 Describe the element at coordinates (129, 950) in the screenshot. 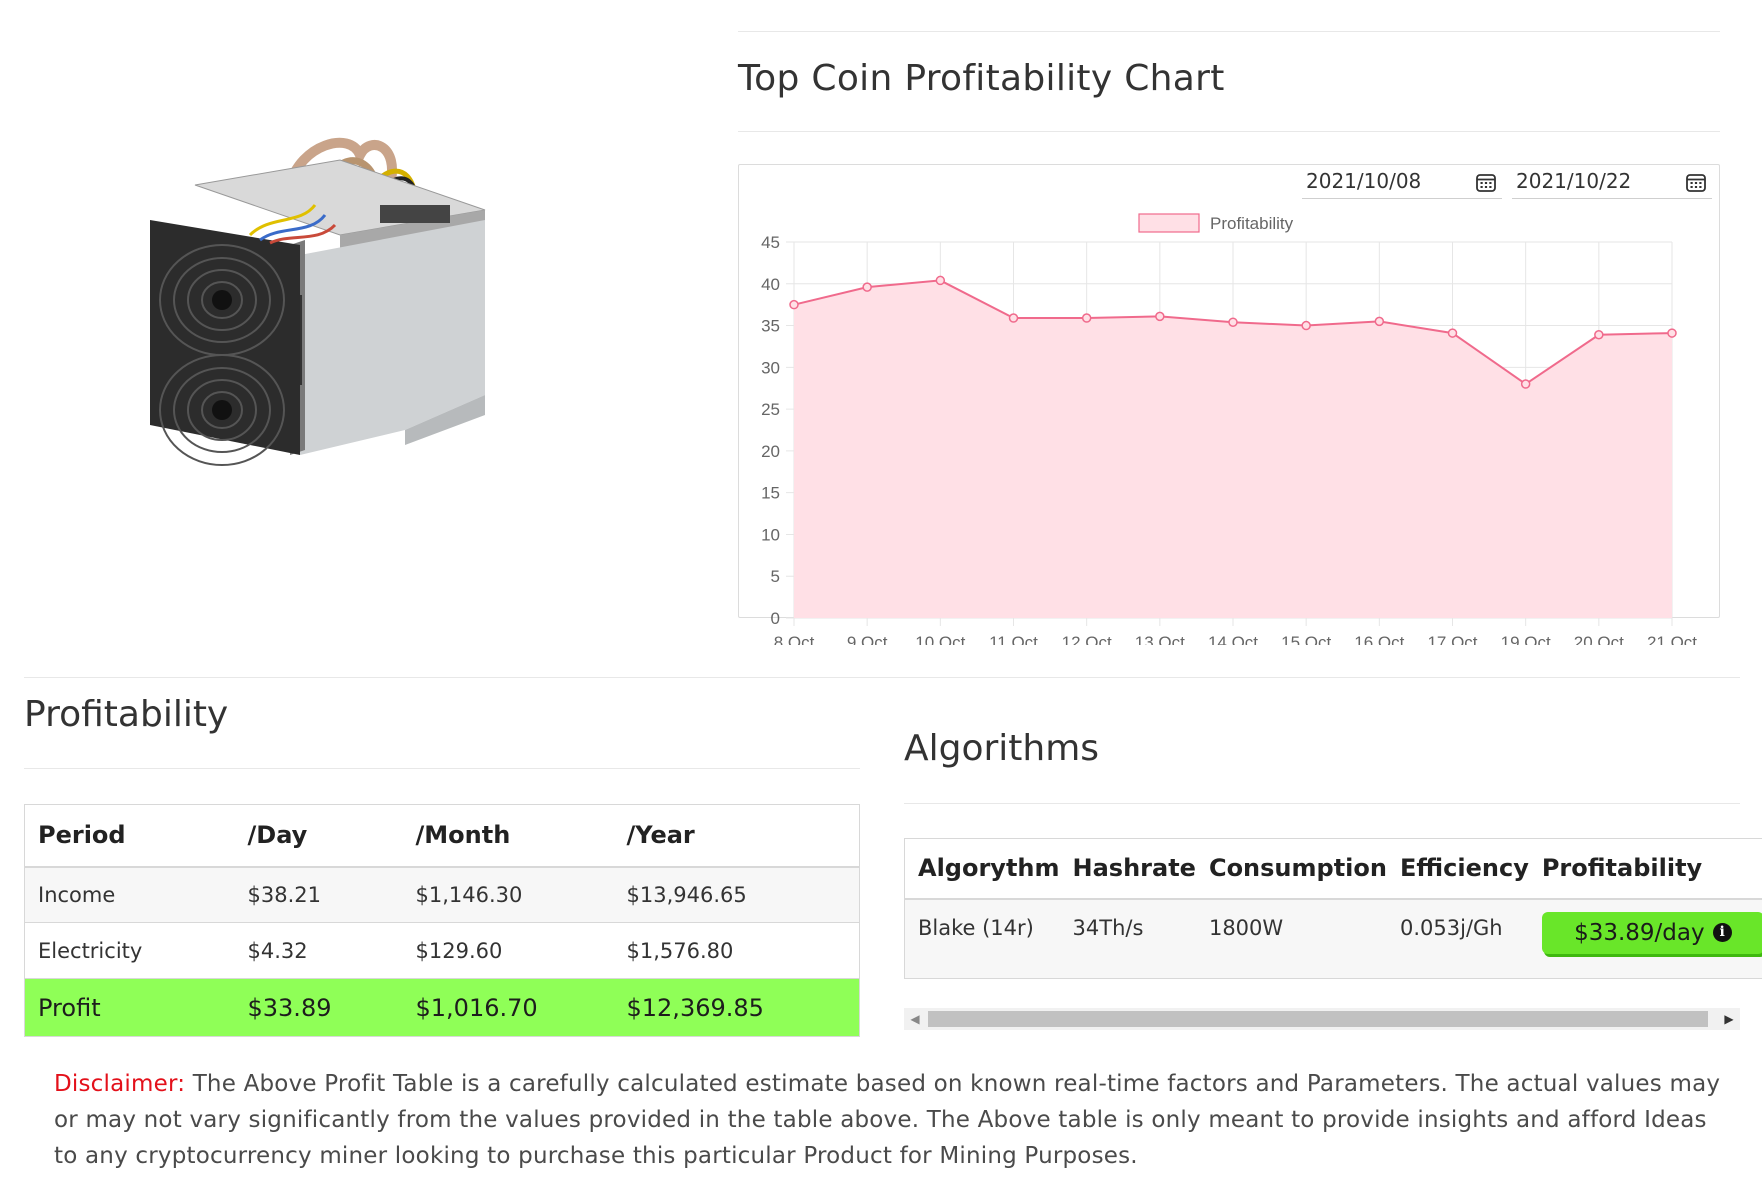

I see `cell-period: Electricity` at that location.